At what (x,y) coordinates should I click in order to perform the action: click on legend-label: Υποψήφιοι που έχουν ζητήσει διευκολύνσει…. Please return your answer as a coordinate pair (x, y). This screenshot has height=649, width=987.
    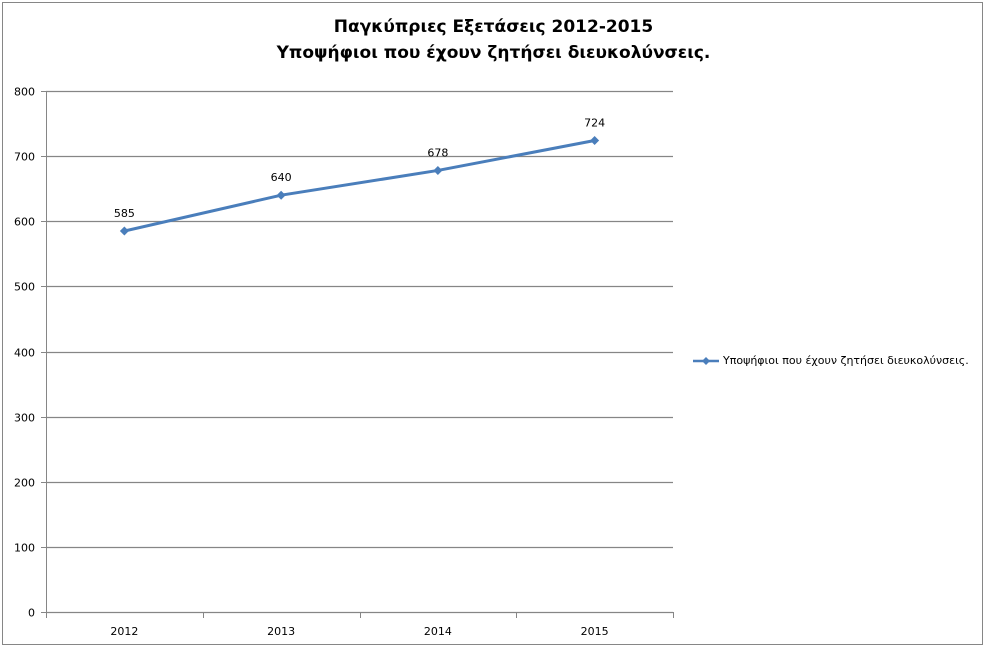
    Looking at the image, I should click on (846, 360).